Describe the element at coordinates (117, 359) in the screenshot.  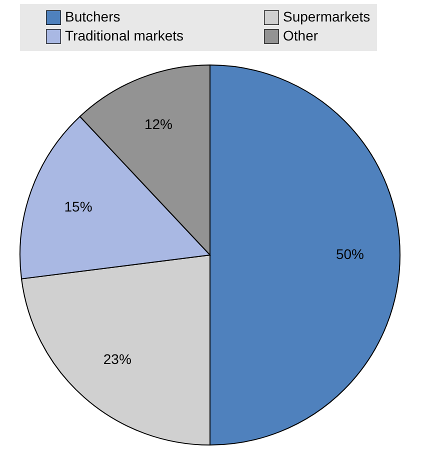
I see `data-label: 23%` at that location.